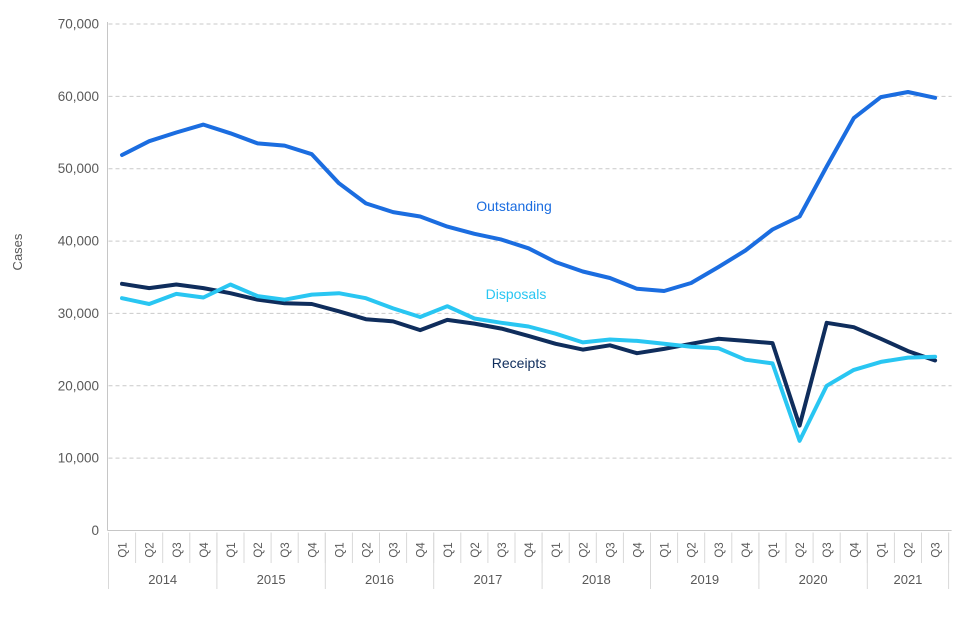 This screenshot has height=640, width=960. What do you see at coordinates (162, 579) in the screenshot?
I see `year-label: 2014` at bounding box center [162, 579].